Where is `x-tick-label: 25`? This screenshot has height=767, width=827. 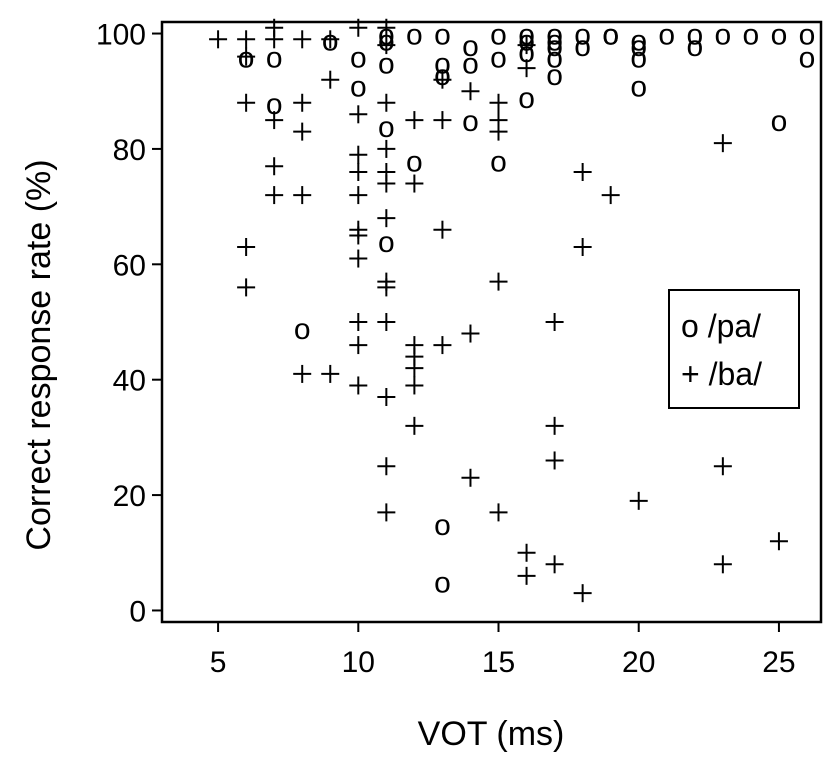 x-tick-label: 25 is located at coordinates (778, 662).